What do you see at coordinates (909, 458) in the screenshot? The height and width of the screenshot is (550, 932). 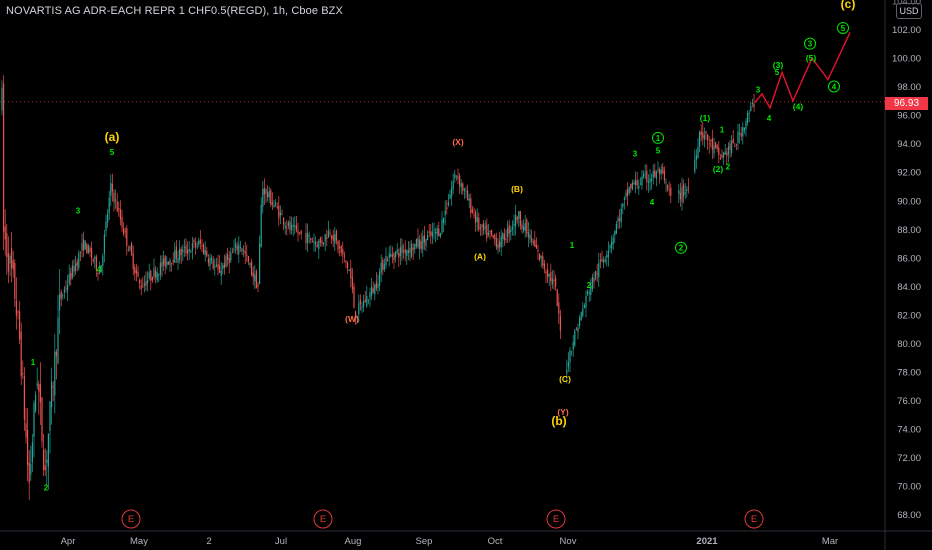 I see `y-tick-label: 72.00` at bounding box center [909, 458].